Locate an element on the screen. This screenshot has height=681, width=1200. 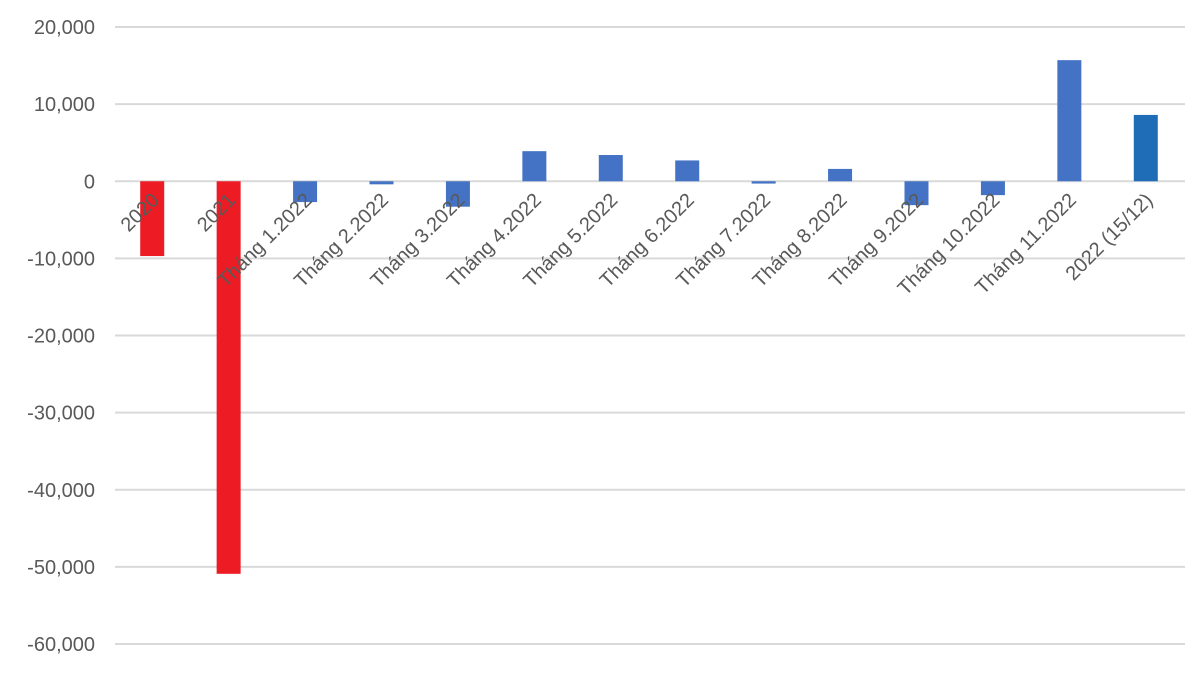
y-tick-label: 0 is located at coordinates (89, 182).